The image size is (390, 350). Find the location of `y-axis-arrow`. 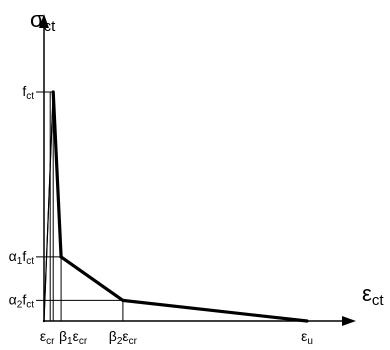

y-axis-arrow is located at coordinates (44, 21).